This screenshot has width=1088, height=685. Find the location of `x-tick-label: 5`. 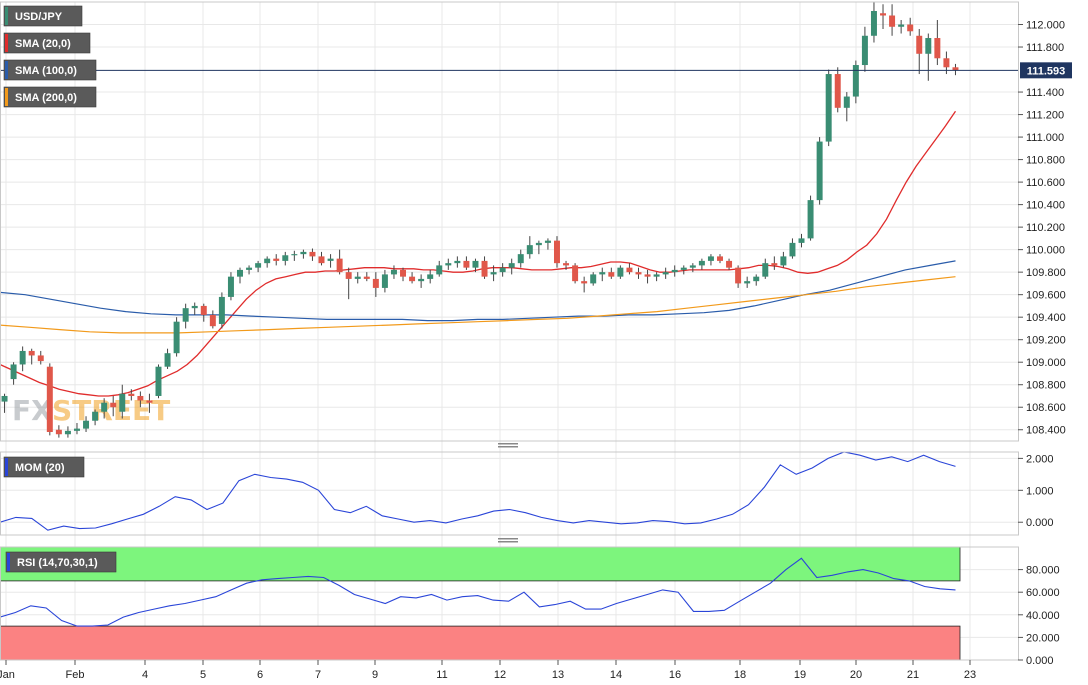

x-tick-label: 5 is located at coordinates (203, 675).